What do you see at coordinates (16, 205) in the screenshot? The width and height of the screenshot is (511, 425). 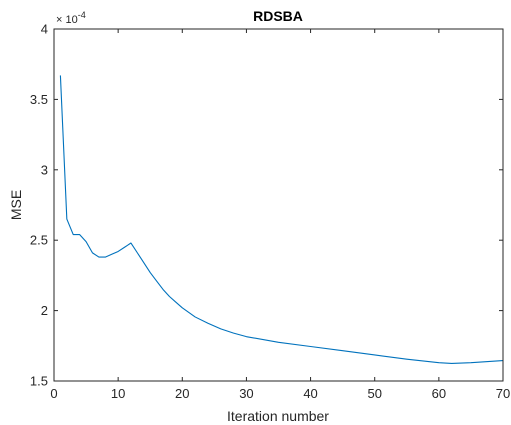 I see `y-axis-label: MSE` at bounding box center [16, 205].